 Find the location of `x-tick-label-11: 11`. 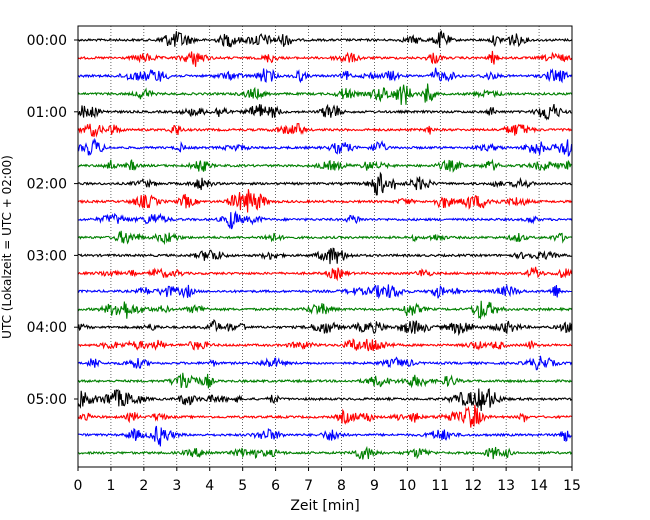

x-tick-label-11: 11 is located at coordinates (440, 486).